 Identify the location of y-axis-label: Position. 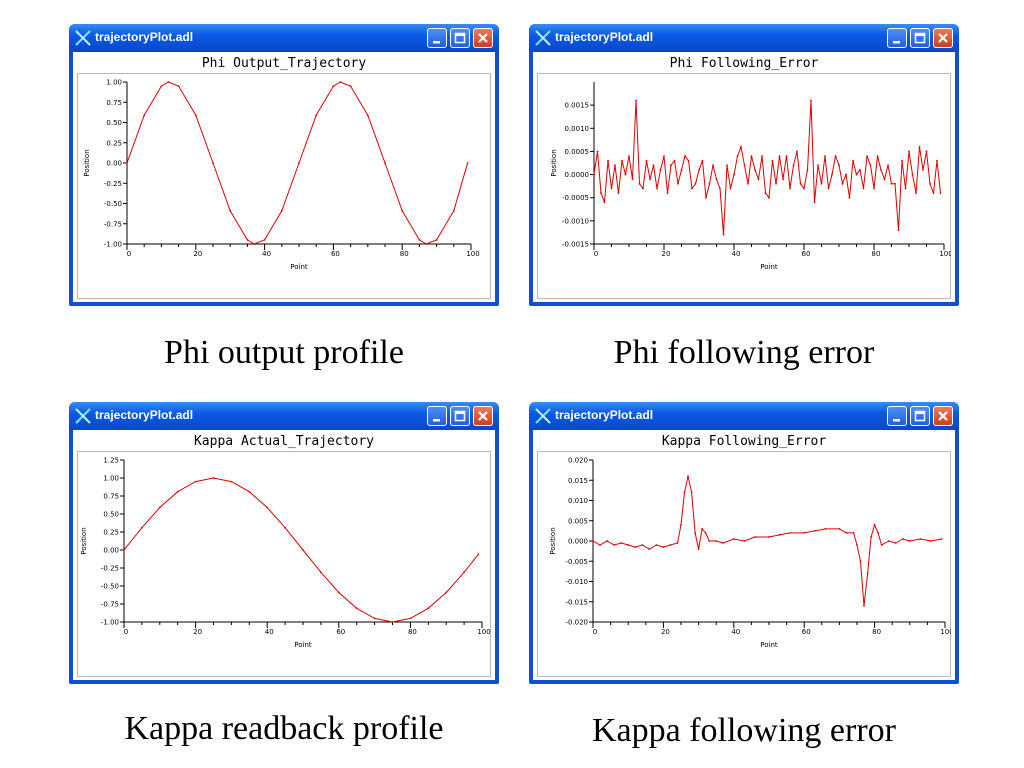
(87, 162).